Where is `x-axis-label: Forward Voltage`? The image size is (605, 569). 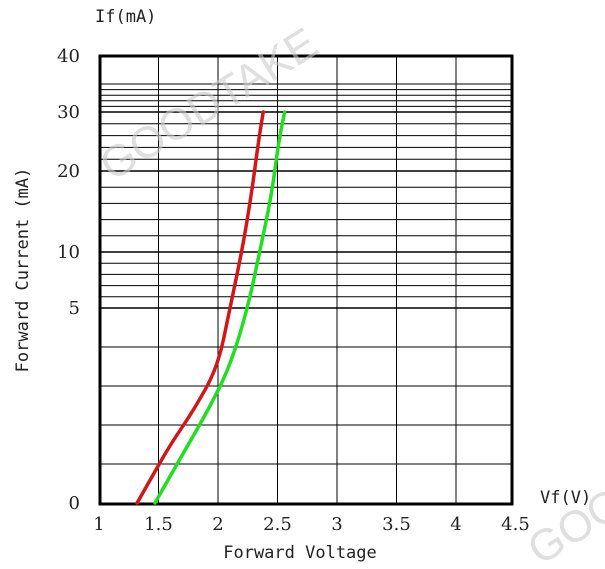 x-axis-label: Forward Voltage is located at coordinates (300, 553).